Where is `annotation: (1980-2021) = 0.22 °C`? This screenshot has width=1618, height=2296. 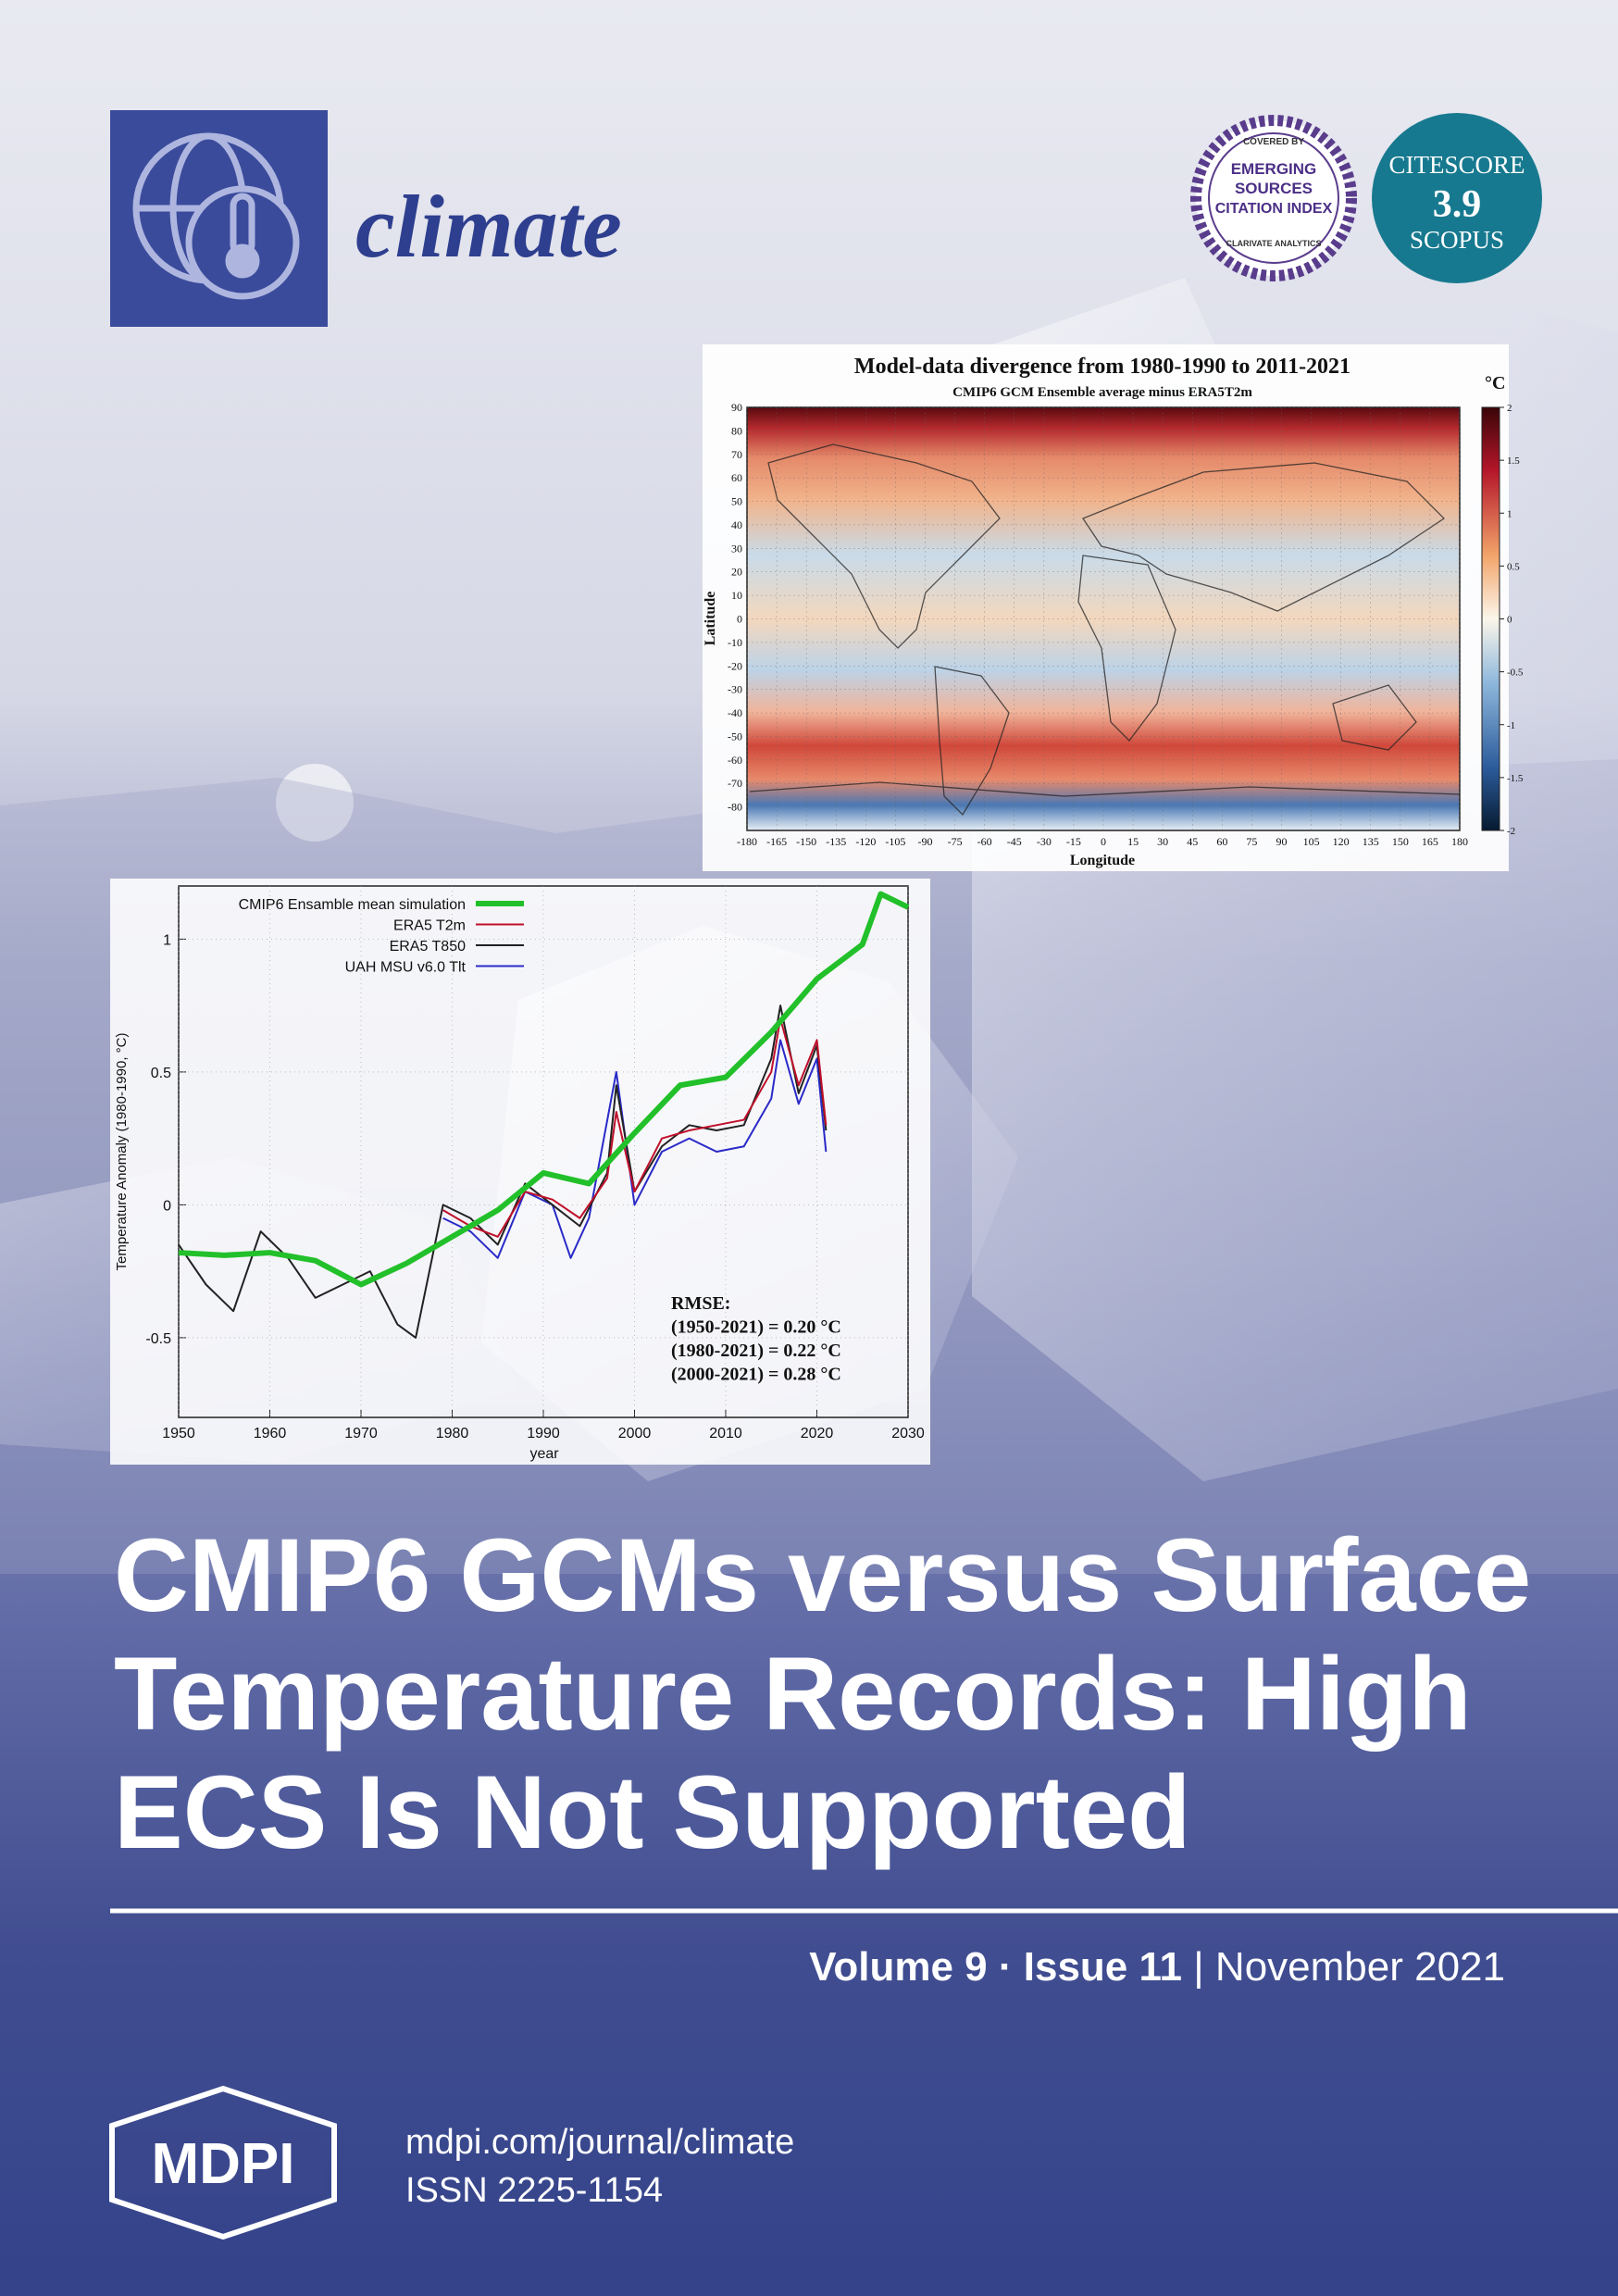
annotation: (1980-2021) = 0.22 °C is located at coordinates (756, 1351).